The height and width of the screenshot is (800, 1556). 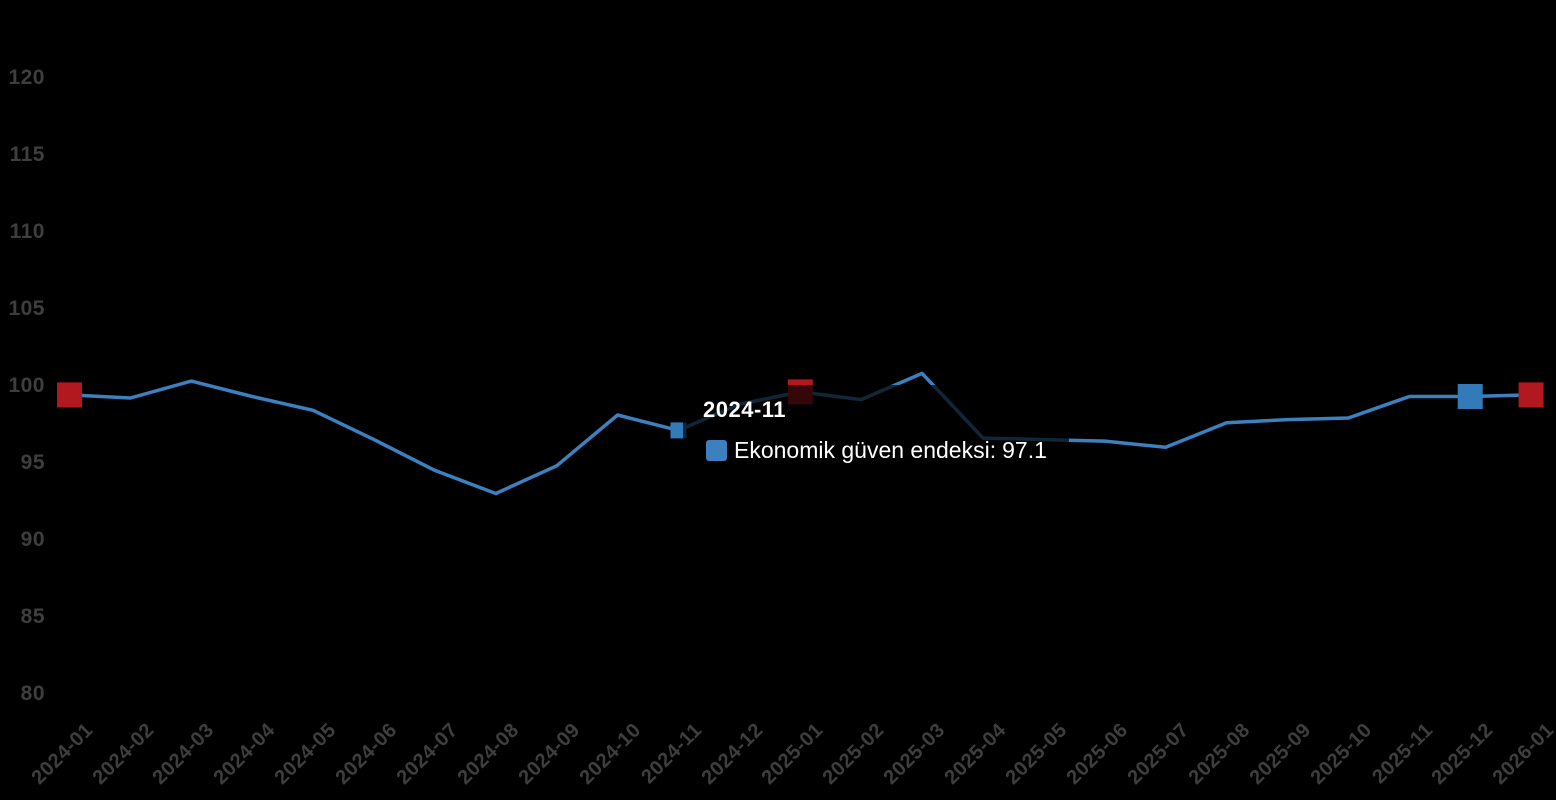 I want to click on tooltip-title: 2024-11, so click(x=745, y=409).